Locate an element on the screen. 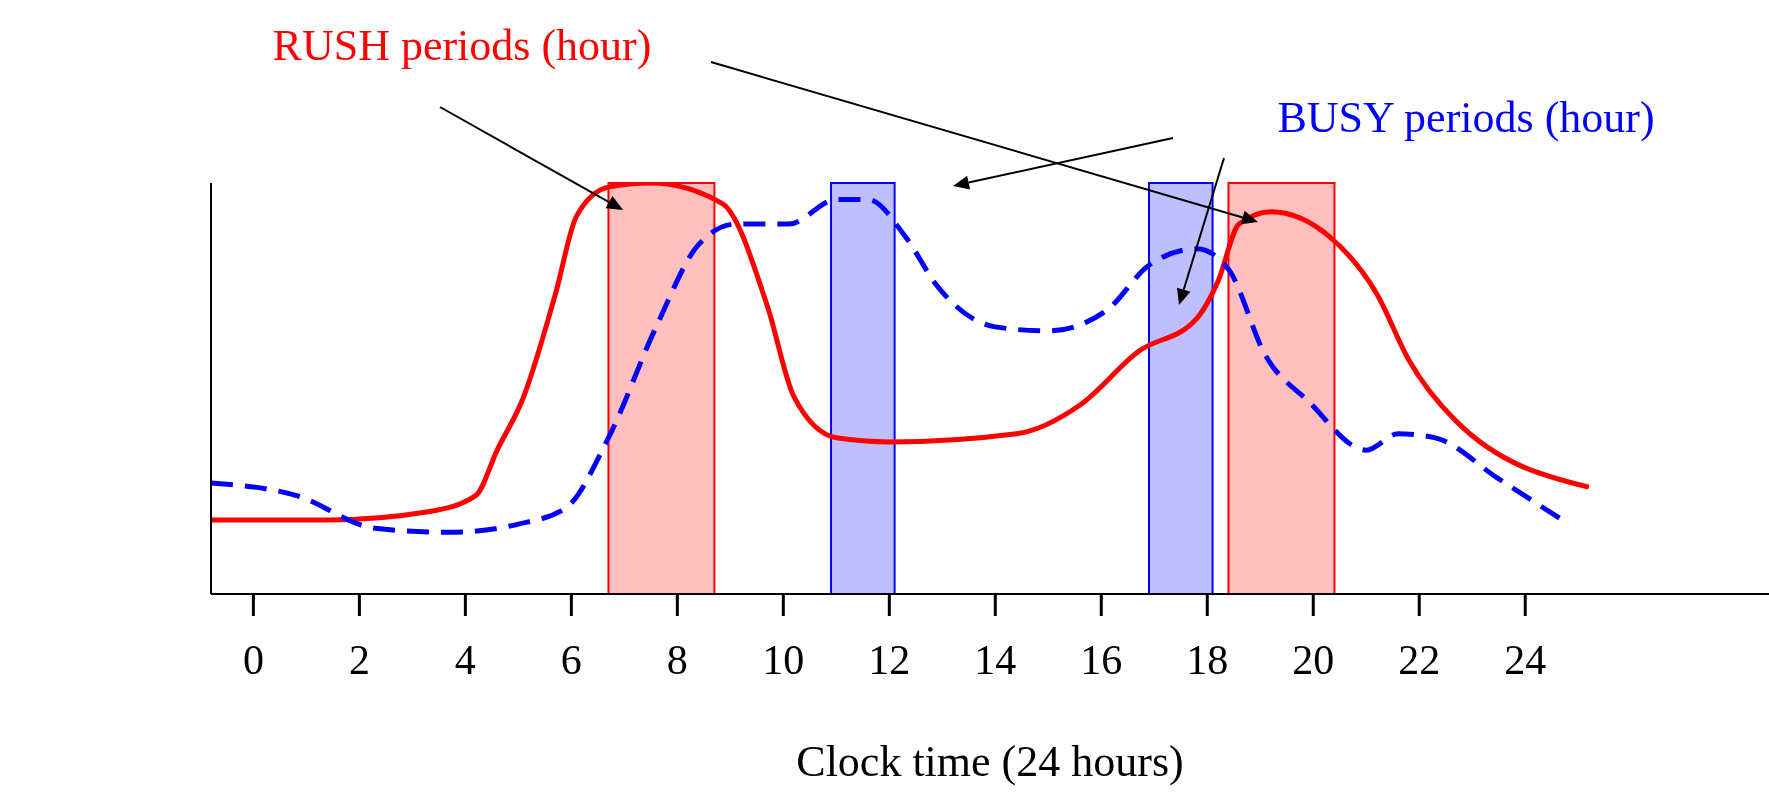 Image resolution: width=1769 pixels, height=801 pixels. x-axis-title: Clock time (24 hours) is located at coordinates (990, 761).